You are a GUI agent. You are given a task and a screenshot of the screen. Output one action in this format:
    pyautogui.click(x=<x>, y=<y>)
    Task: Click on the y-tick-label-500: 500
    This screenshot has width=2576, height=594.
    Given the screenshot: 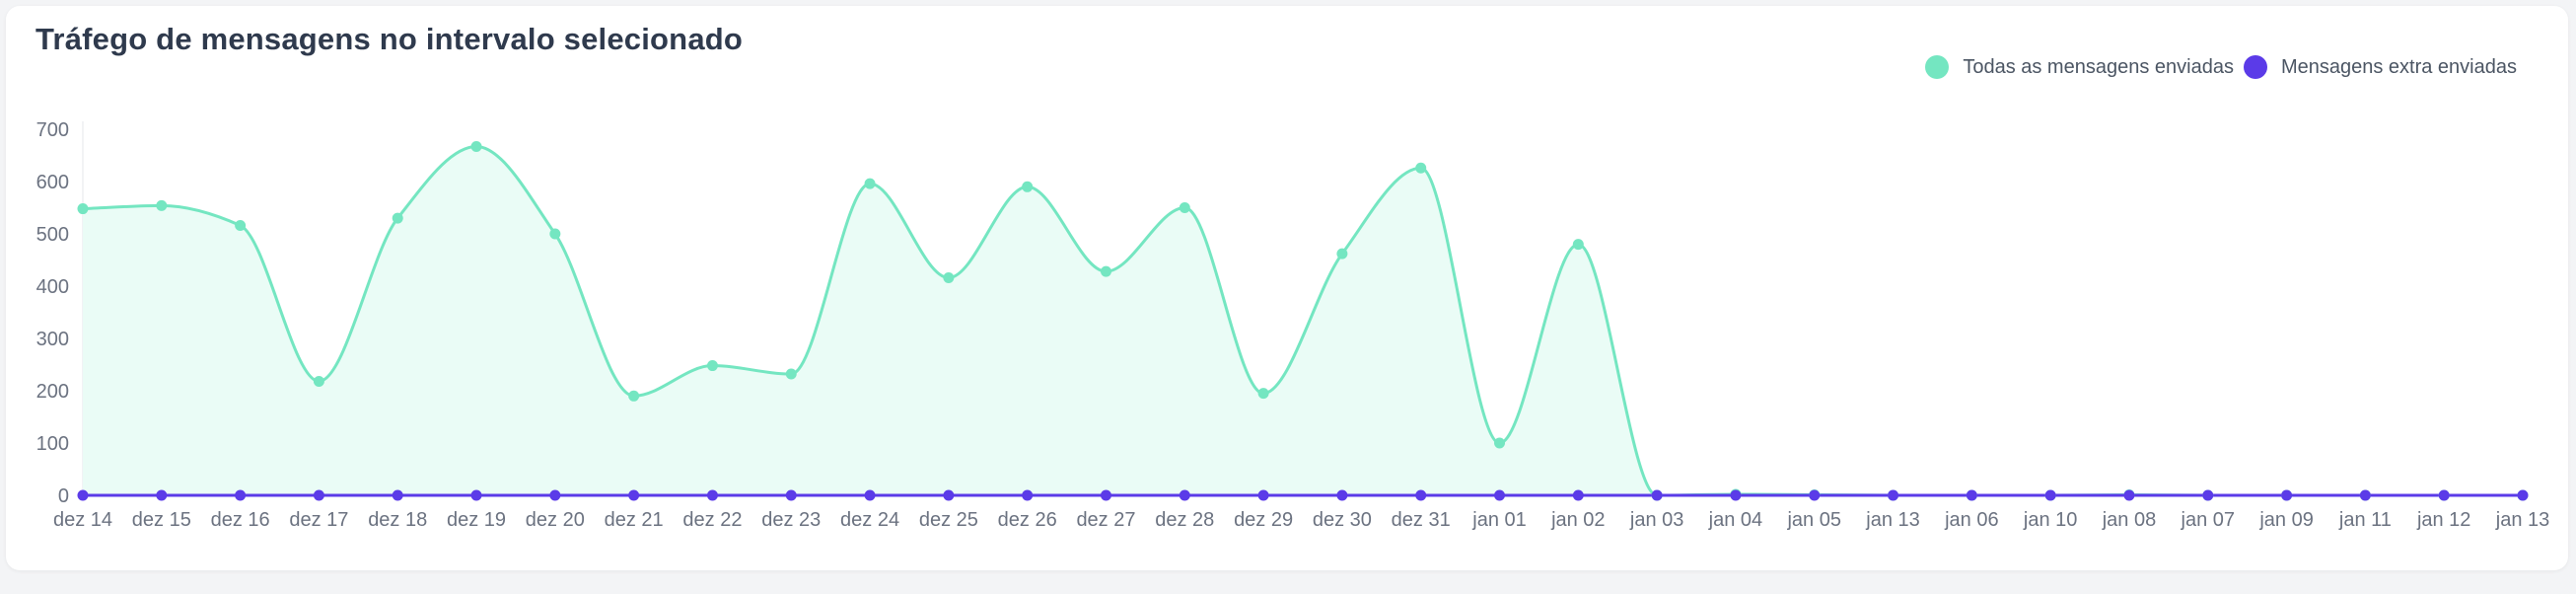 What is the action you would take?
    pyautogui.click(x=52, y=235)
    